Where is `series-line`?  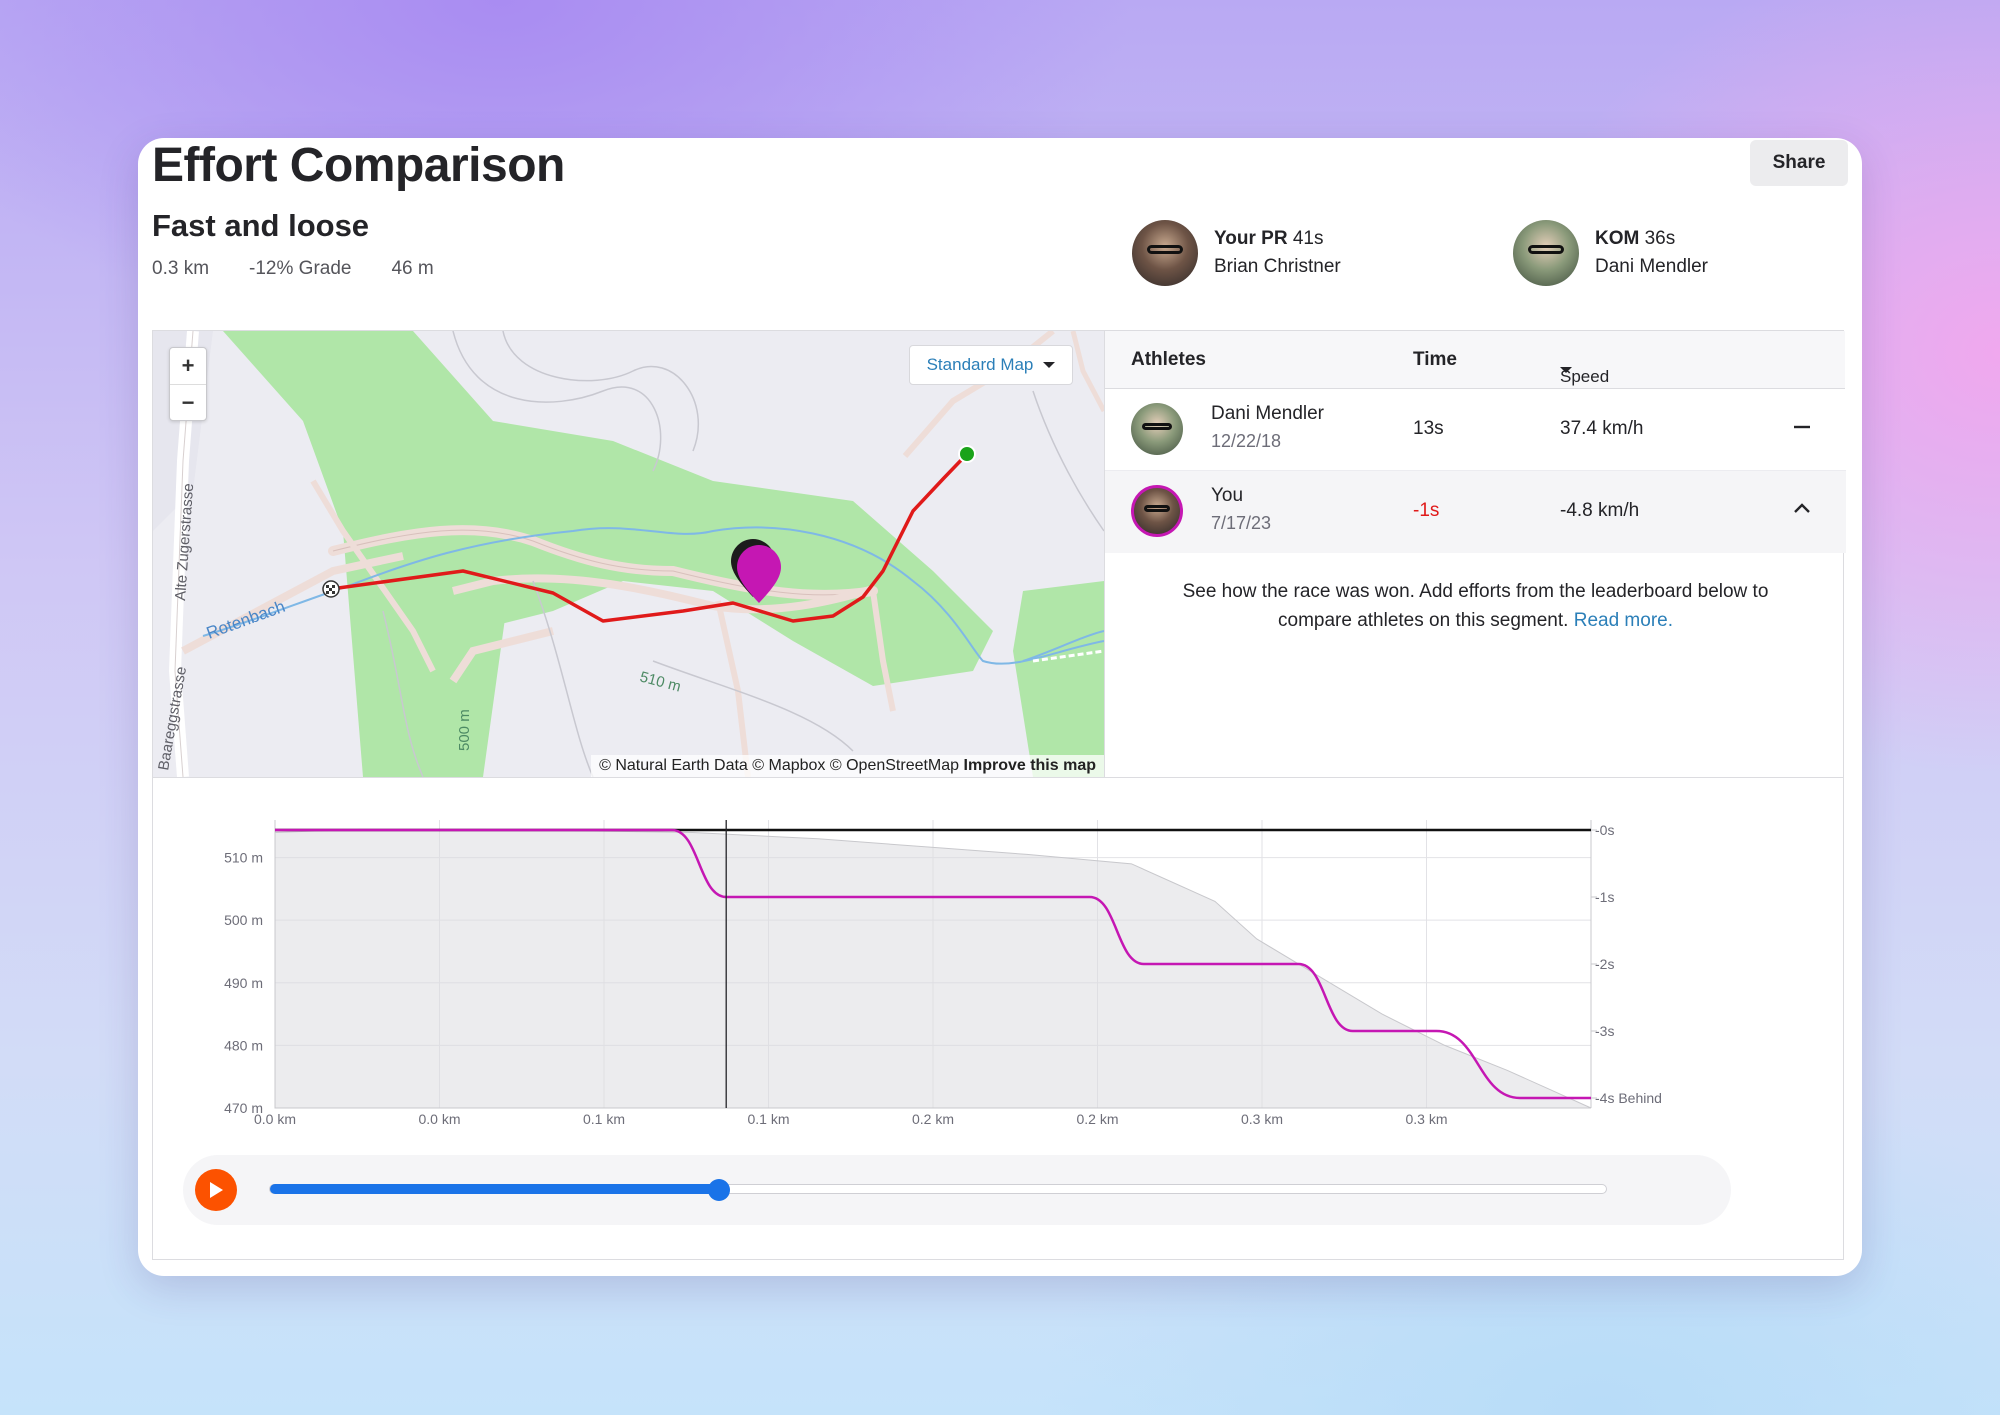
series-line is located at coordinates (933, 964).